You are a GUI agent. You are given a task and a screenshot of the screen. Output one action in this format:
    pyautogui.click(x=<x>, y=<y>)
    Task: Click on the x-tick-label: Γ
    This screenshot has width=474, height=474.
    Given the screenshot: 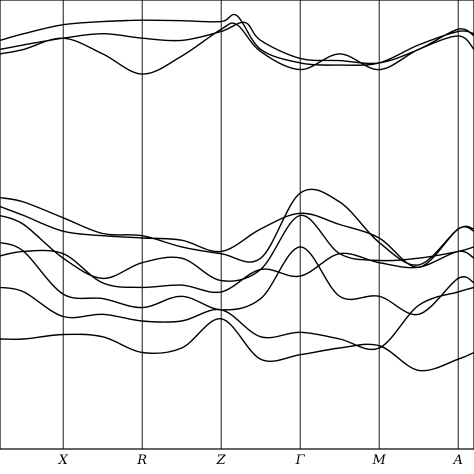 What is the action you would take?
    pyautogui.click(x=300, y=460)
    